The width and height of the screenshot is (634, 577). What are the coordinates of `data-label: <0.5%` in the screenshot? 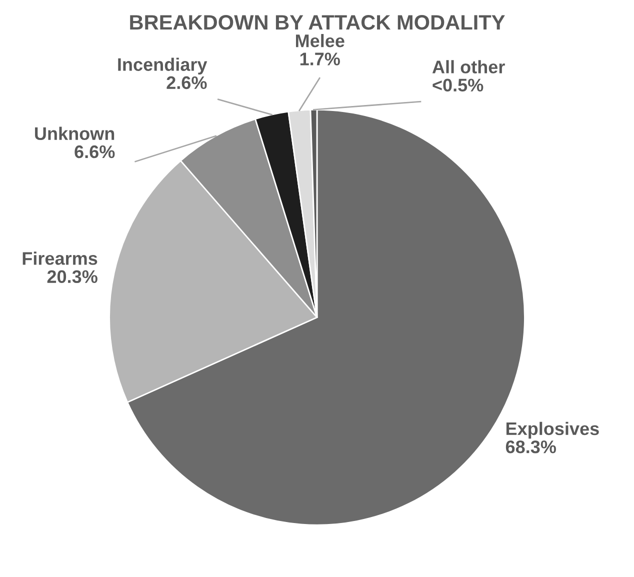 It's located at (458, 85).